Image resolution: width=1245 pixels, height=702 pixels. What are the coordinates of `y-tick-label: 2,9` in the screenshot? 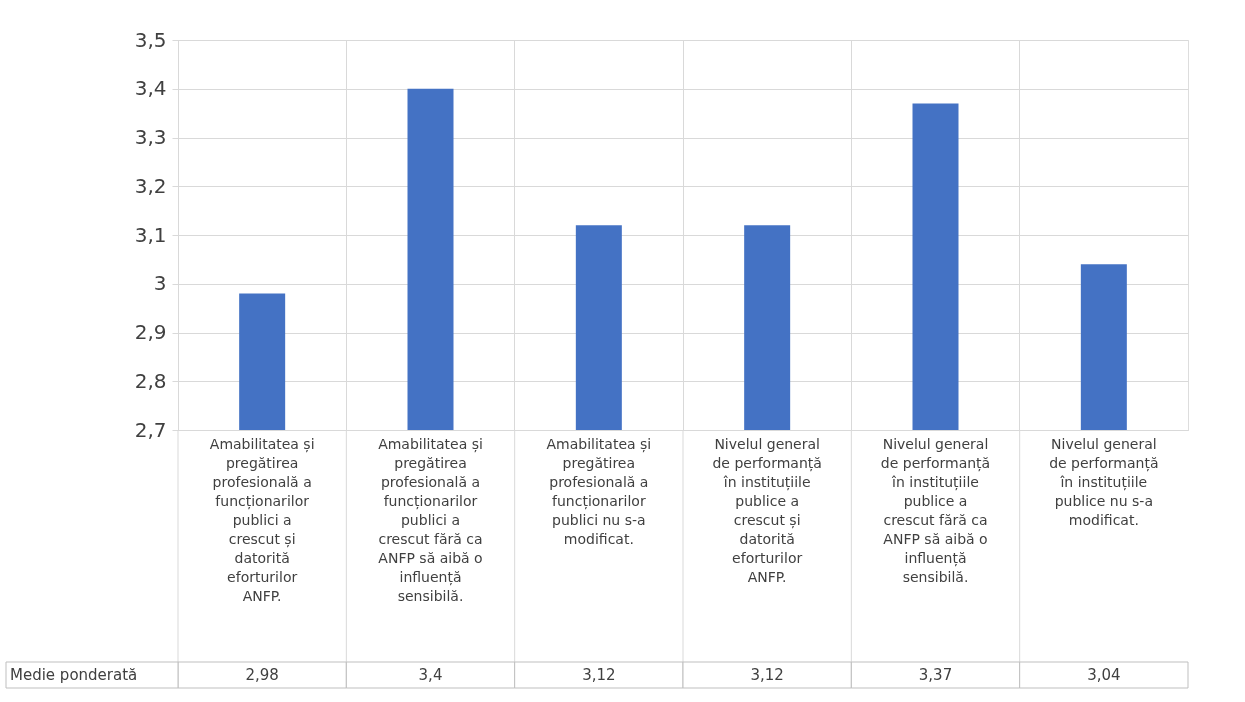 It's located at (150, 332).